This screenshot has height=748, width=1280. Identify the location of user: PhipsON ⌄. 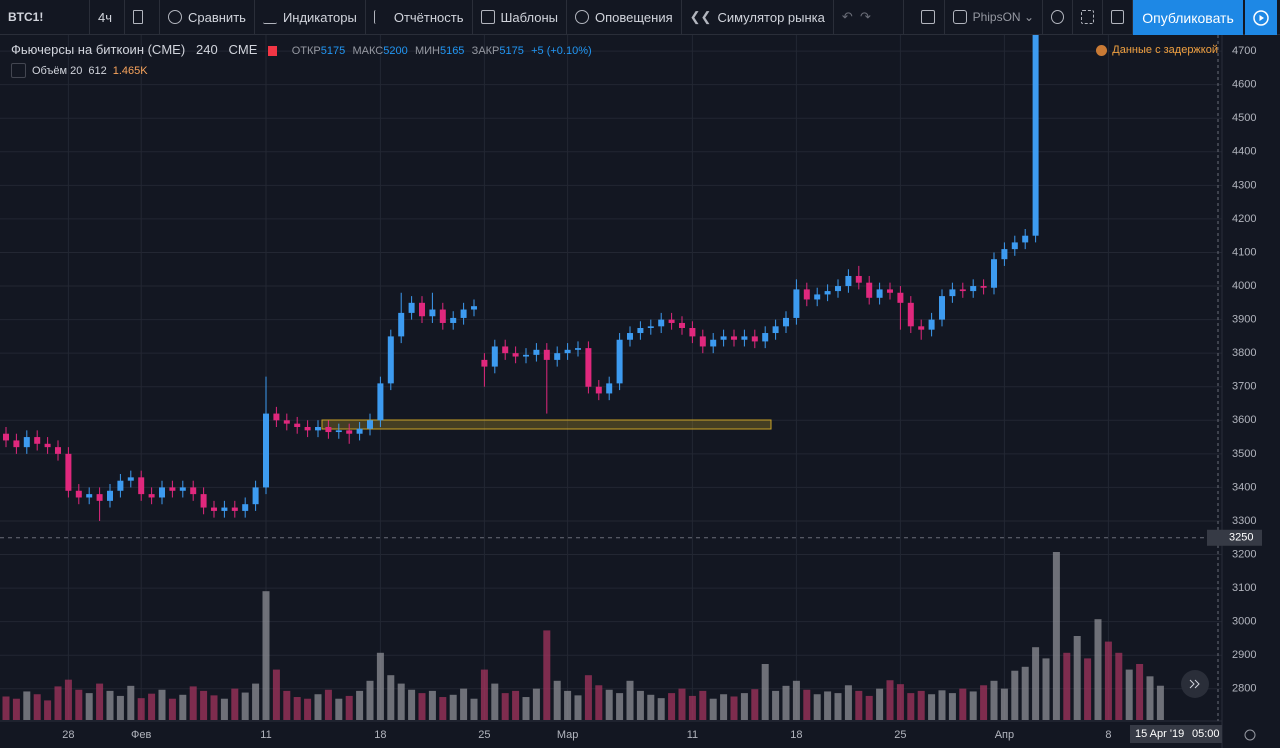
(994, 17).